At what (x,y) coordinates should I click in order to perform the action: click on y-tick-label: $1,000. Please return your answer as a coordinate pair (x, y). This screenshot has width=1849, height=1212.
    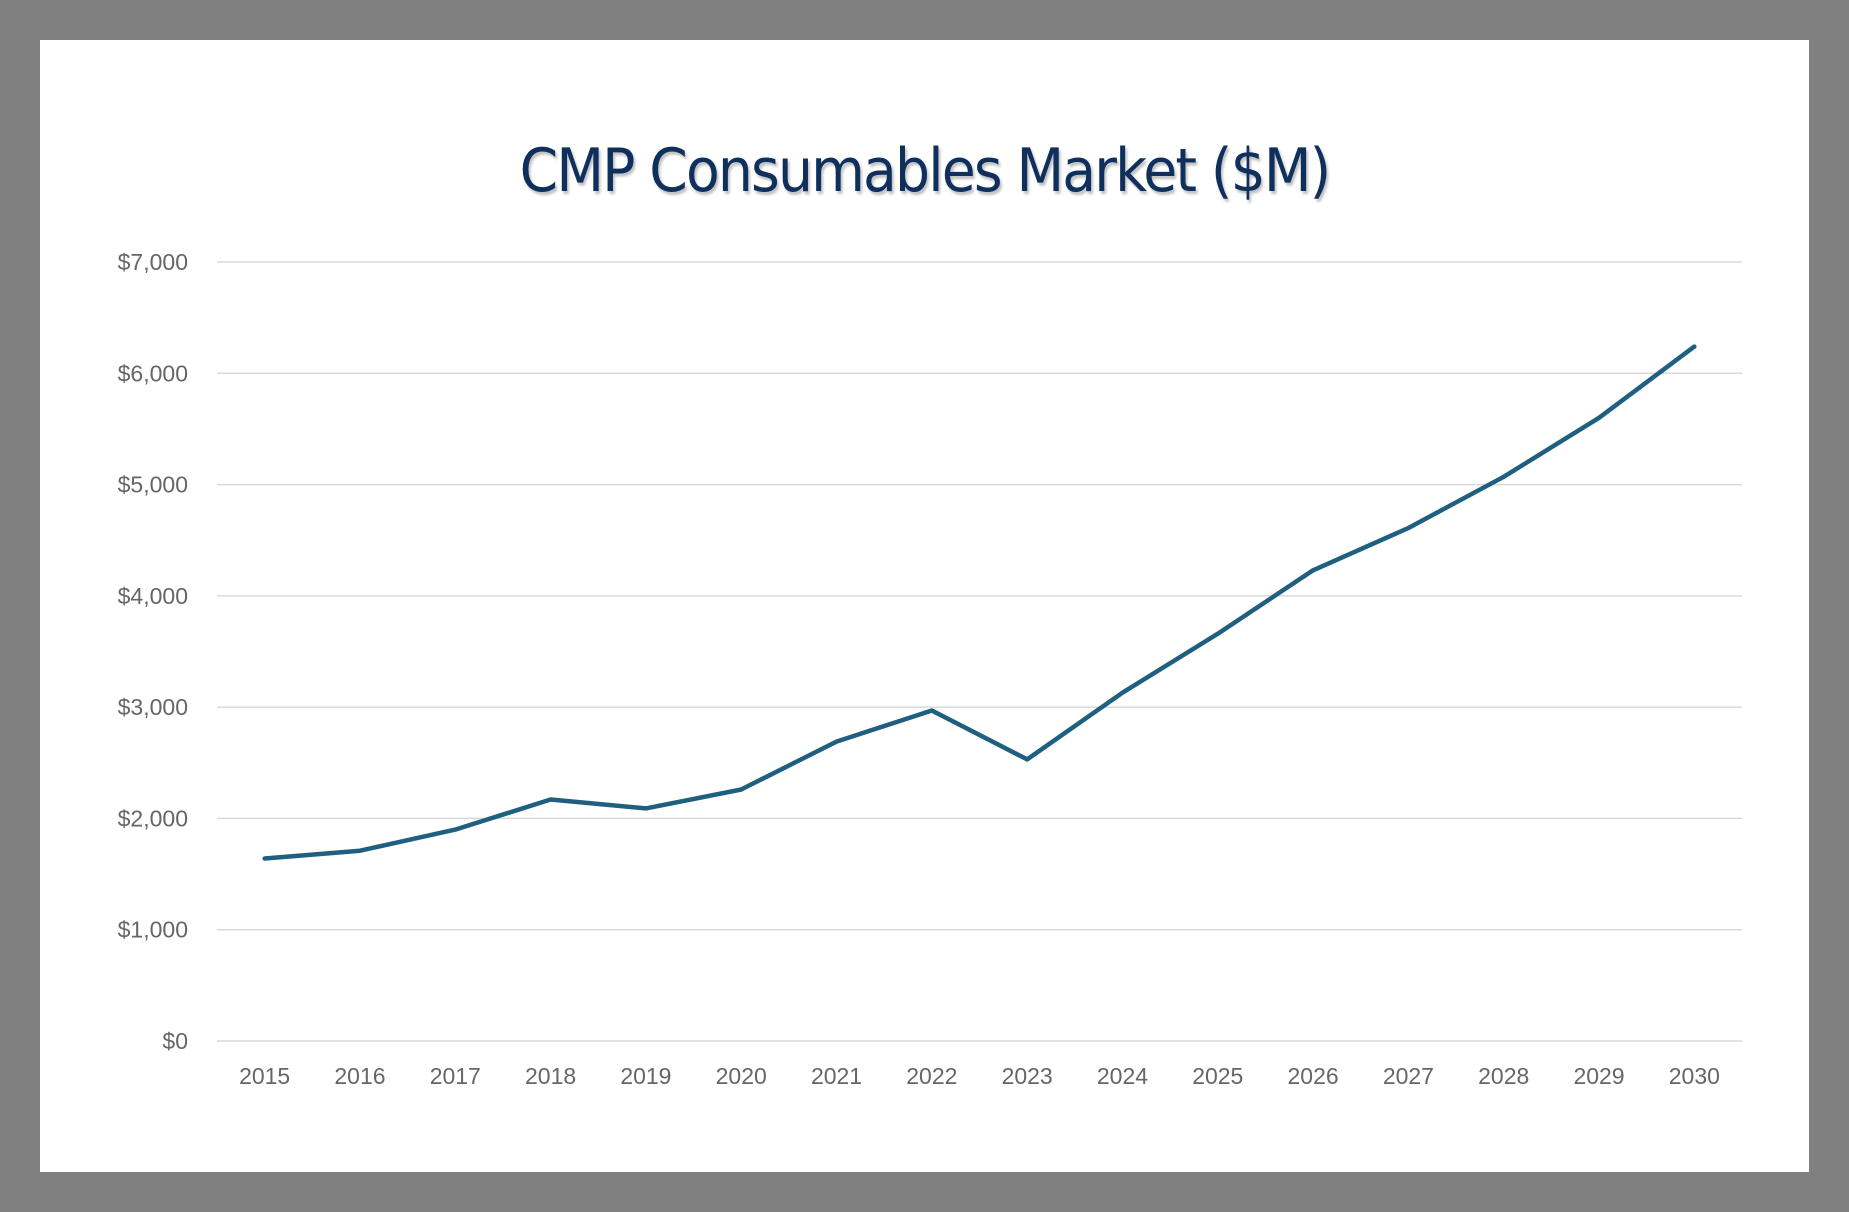
    Looking at the image, I should click on (153, 930).